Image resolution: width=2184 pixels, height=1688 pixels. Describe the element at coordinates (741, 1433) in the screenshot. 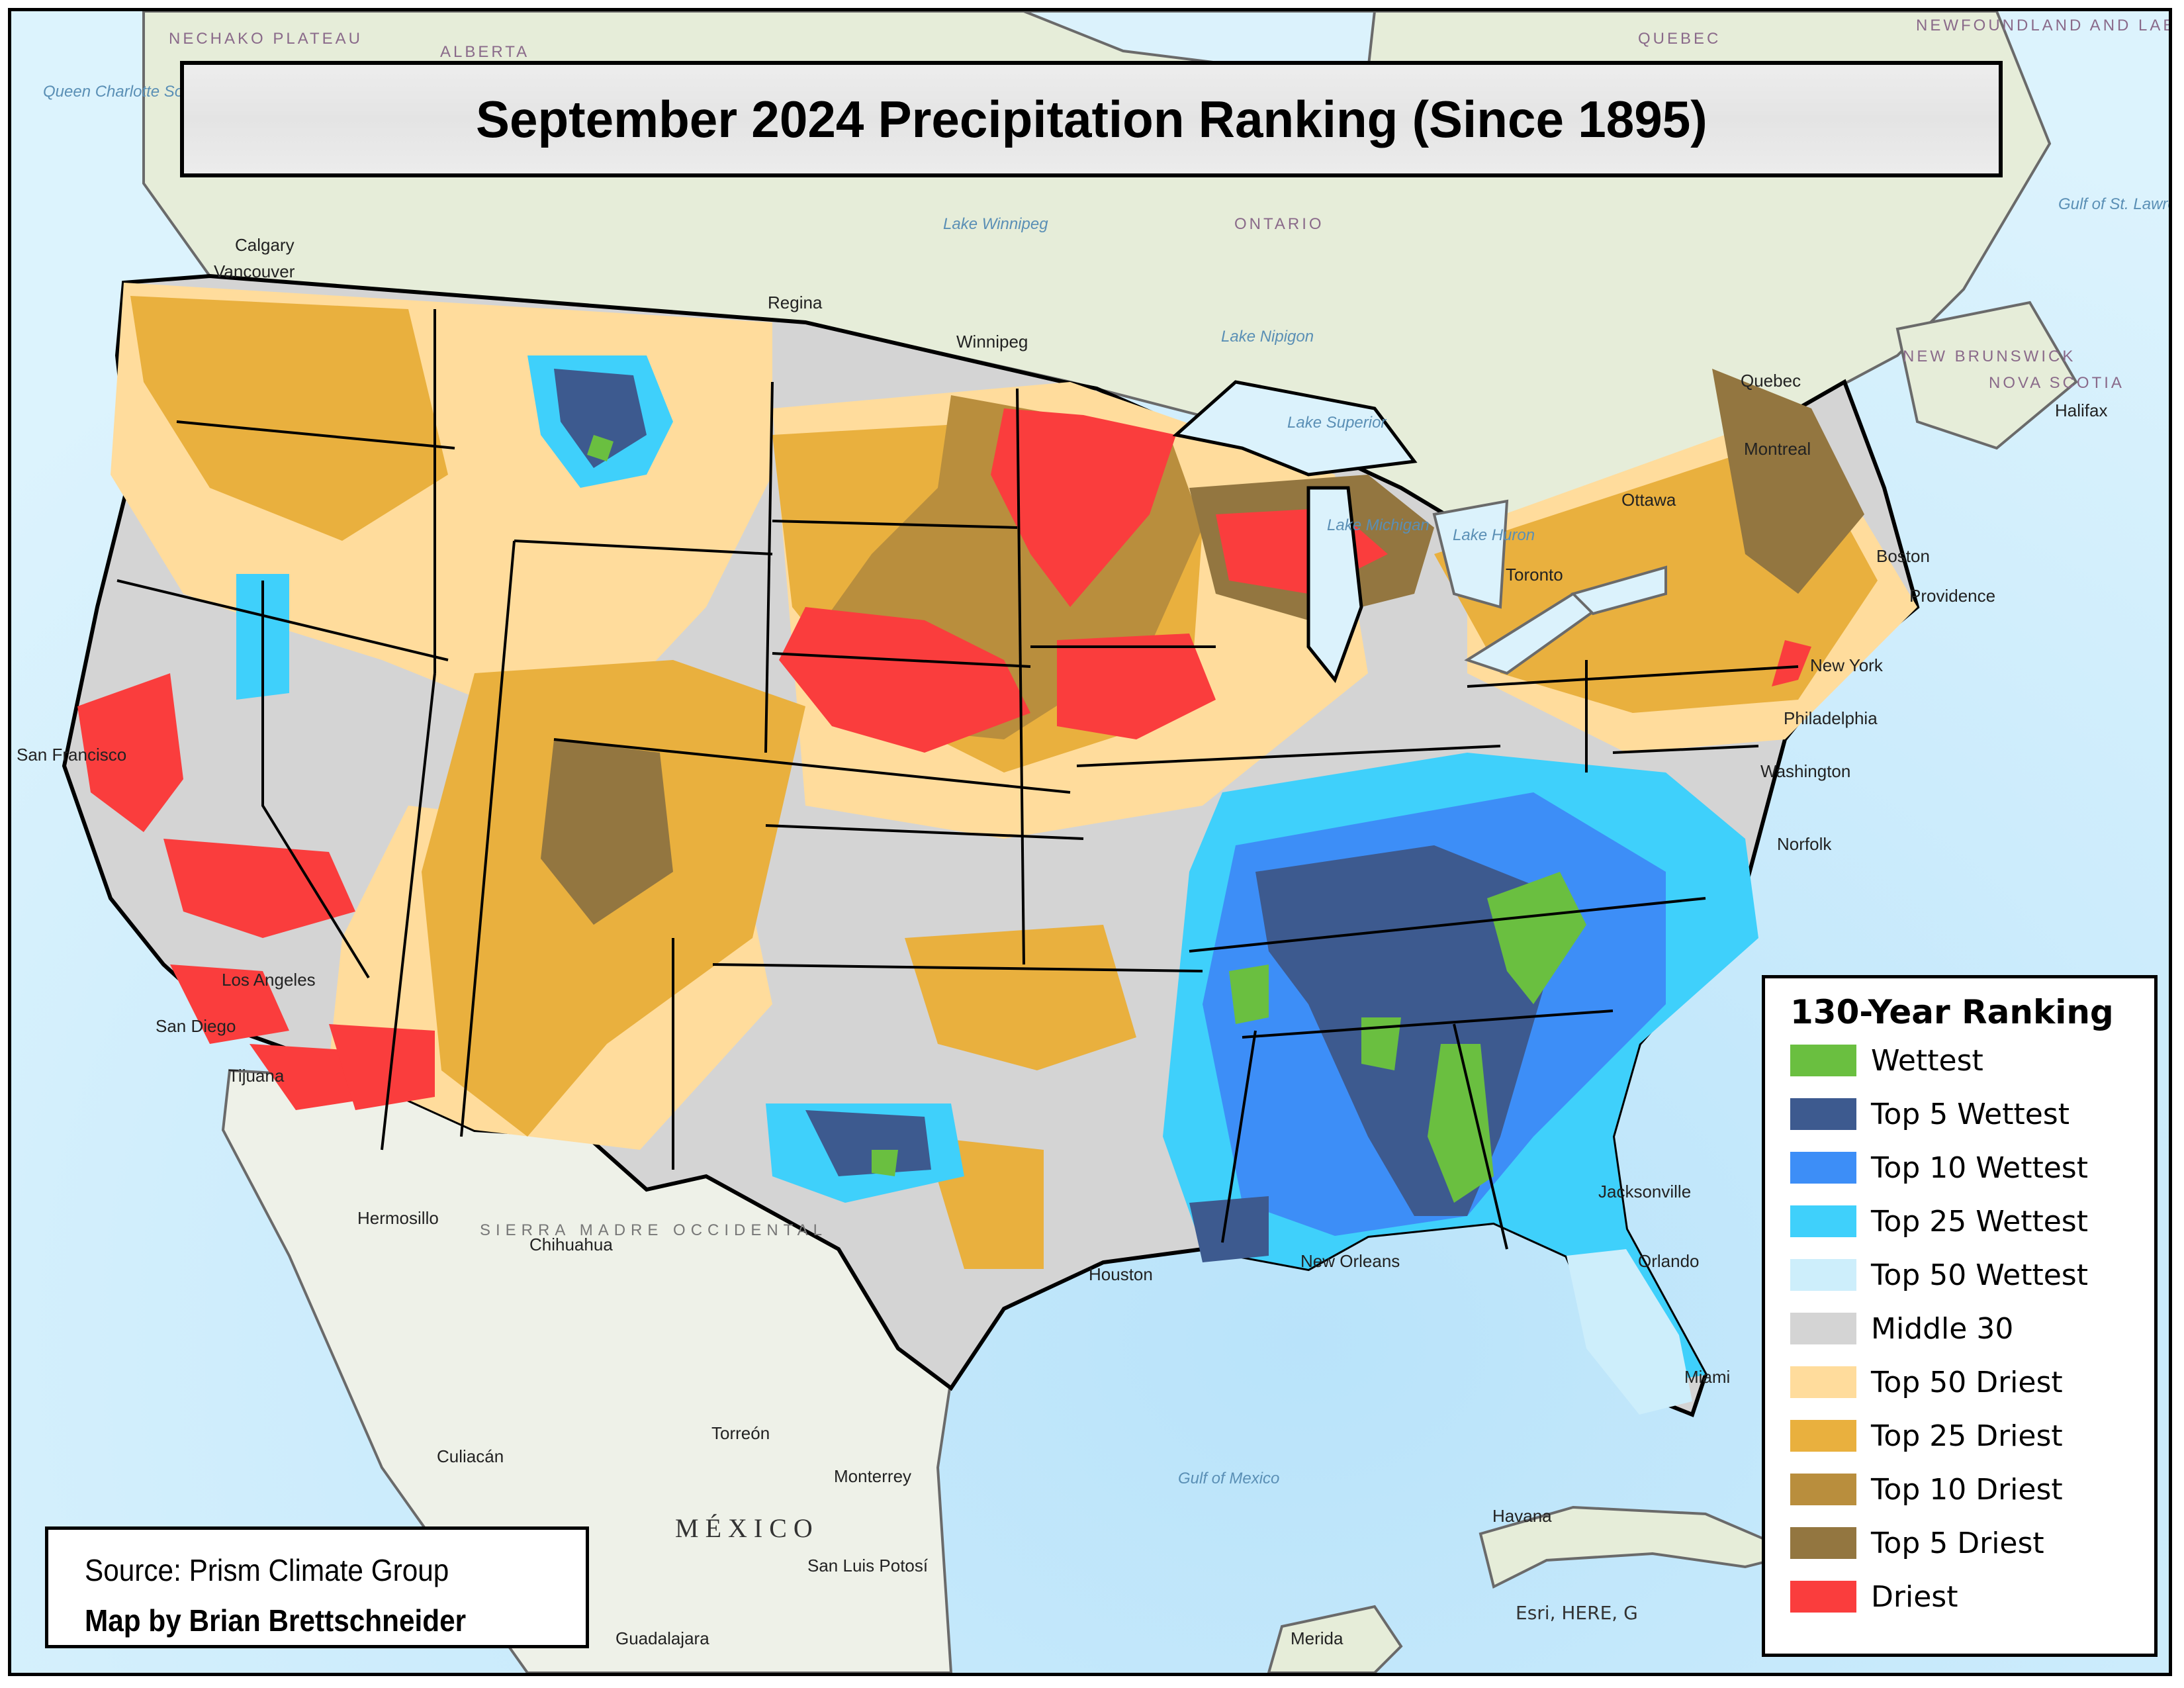

I see `city-label: Torreón` at that location.